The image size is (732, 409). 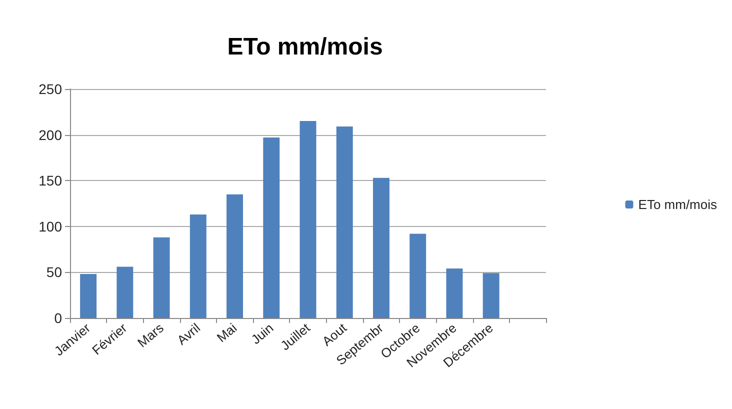 What do you see at coordinates (50, 180) in the screenshot?
I see `y-tick-label: 150` at bounding box center [50, 180].